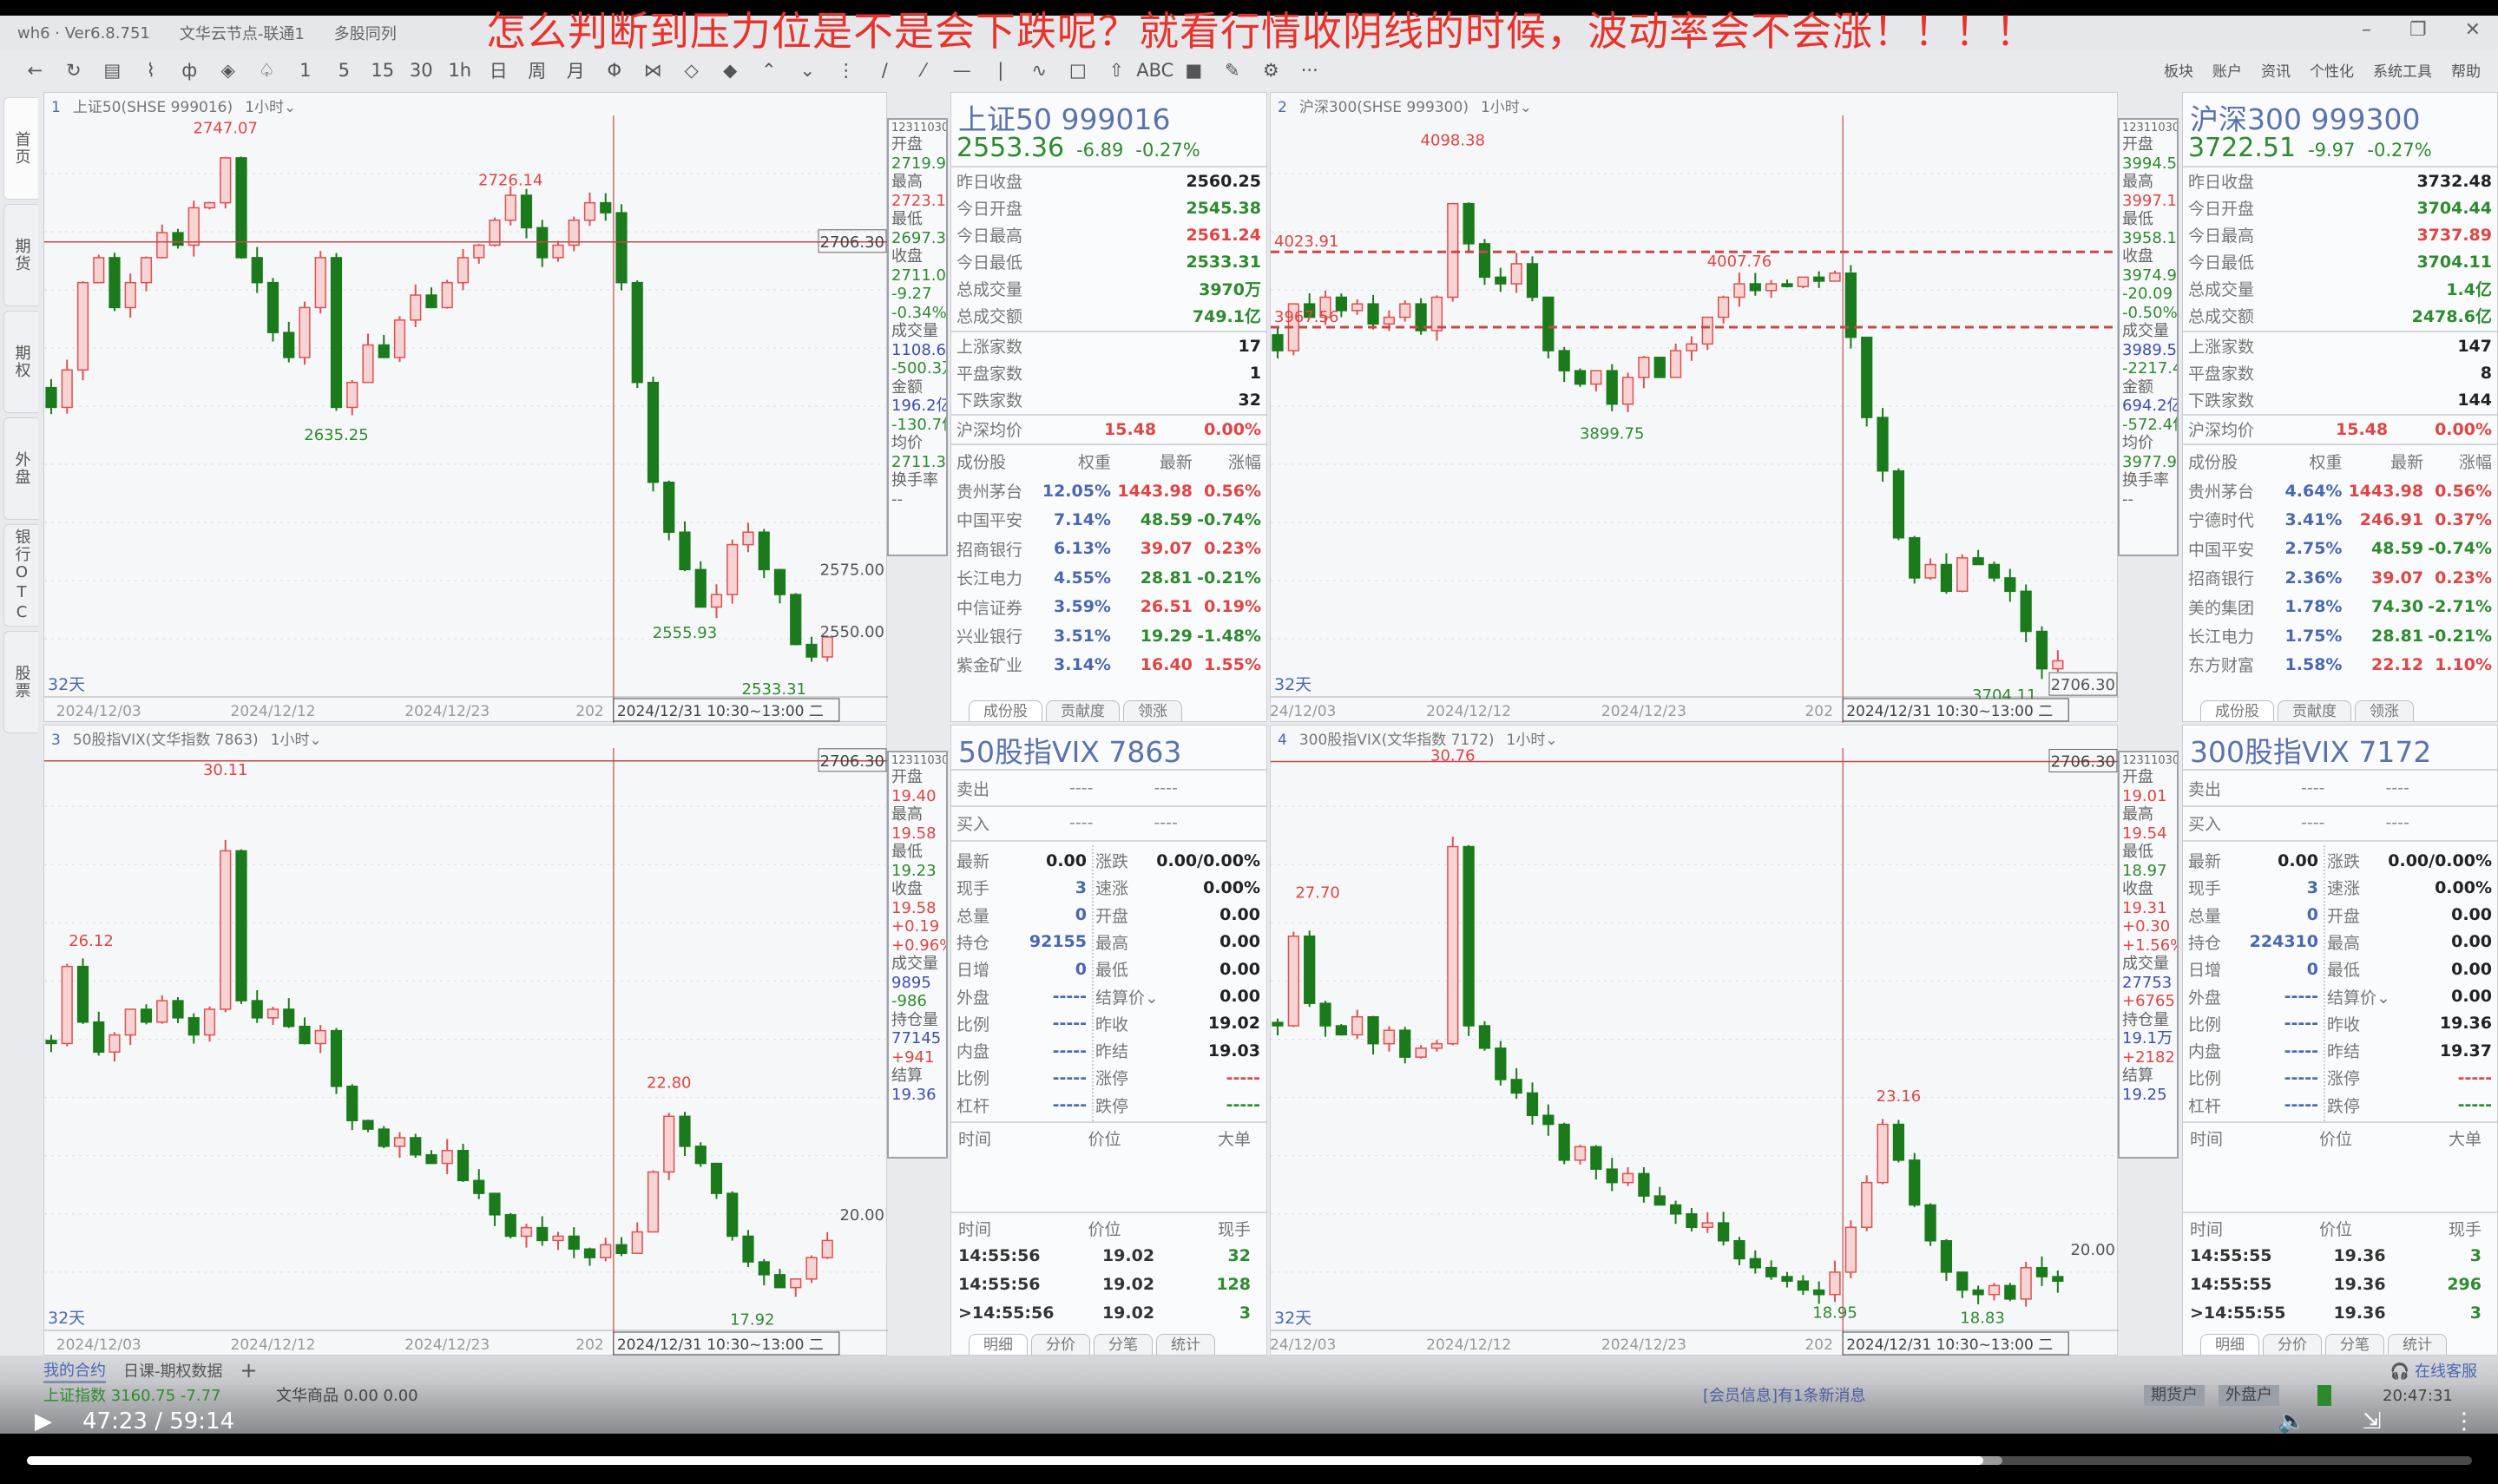 The height and width of the screenshot is (1484, 2498). I want to click on toolbar-tool-4-icon: ф, so click(189, 70).